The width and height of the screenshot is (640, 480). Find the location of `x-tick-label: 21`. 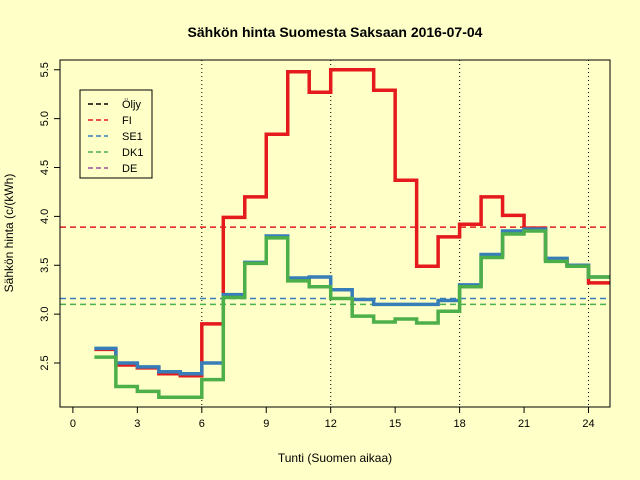

x-tick-label: 21 is located at coordinates (524, 424).